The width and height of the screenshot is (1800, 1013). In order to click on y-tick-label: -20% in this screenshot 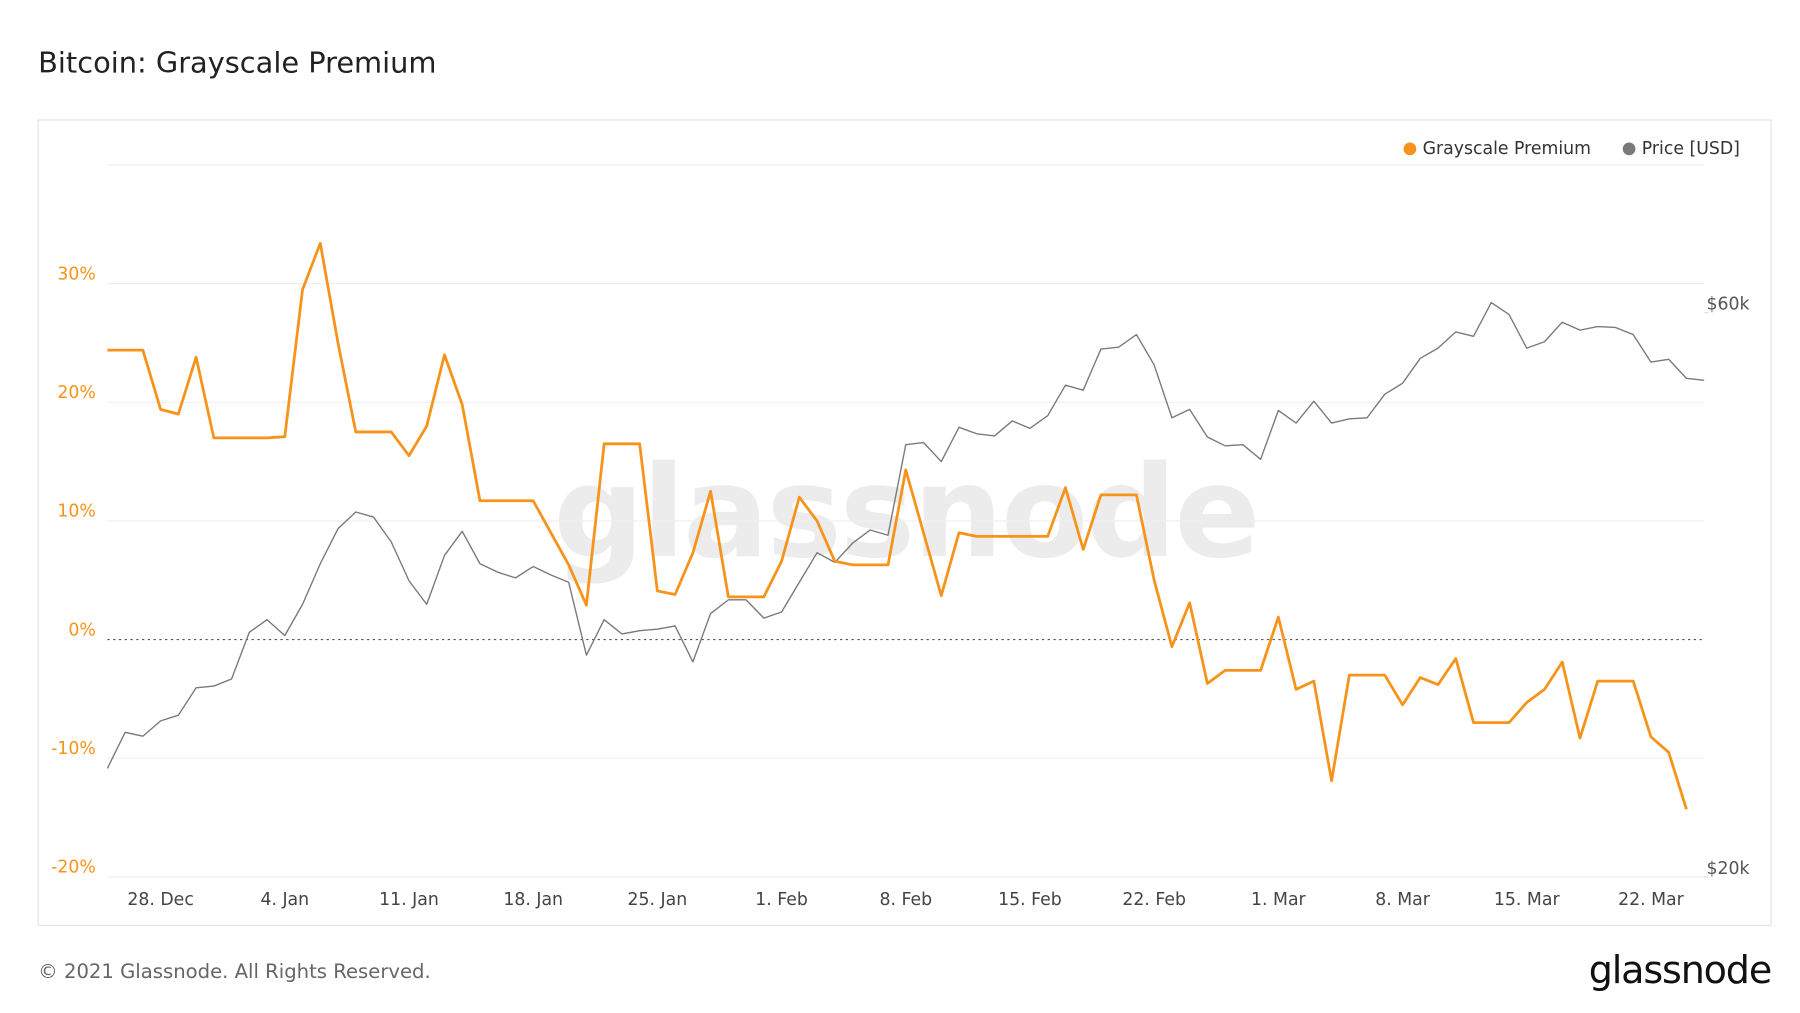, I will do `click(73, 868)`.